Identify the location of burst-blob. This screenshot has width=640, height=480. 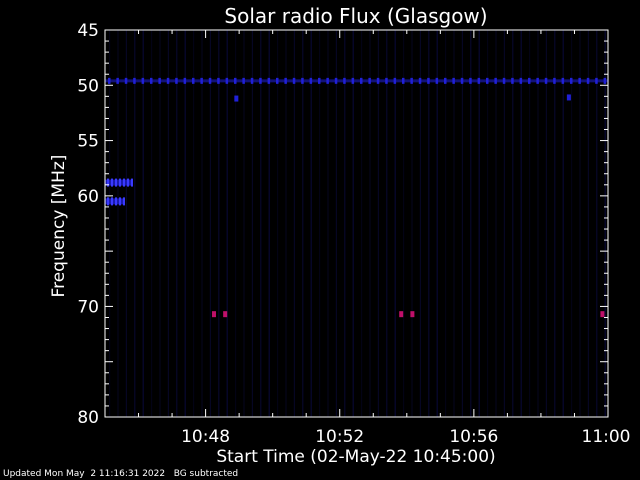
(119, 182).